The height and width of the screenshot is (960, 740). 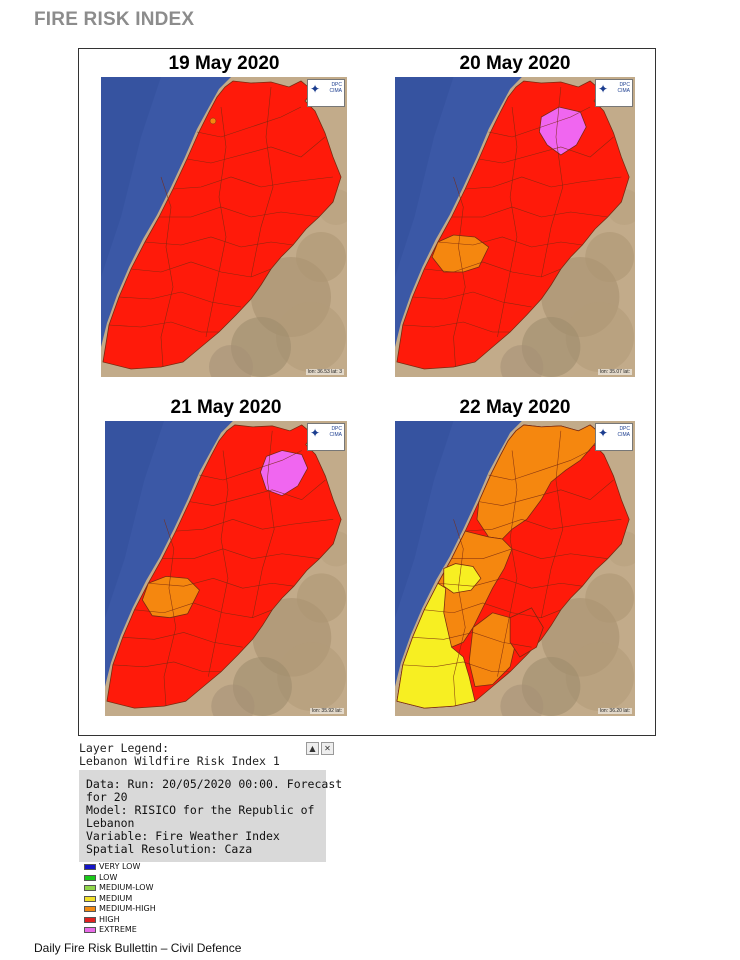 I want to click on map-panel-20-may: 20 May 2020 ✦ DPC CIMA lon: 35.07 lat:, so click(x=515, y=214).